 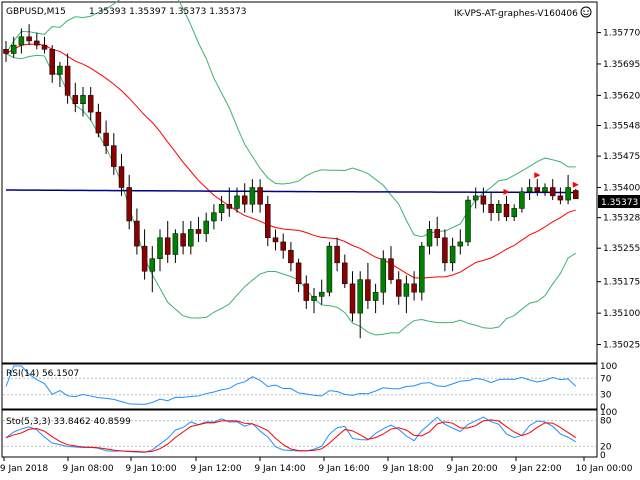 I want to click on symbol-timeframe: GBPUSD,M15, so click(x=36, y=12).